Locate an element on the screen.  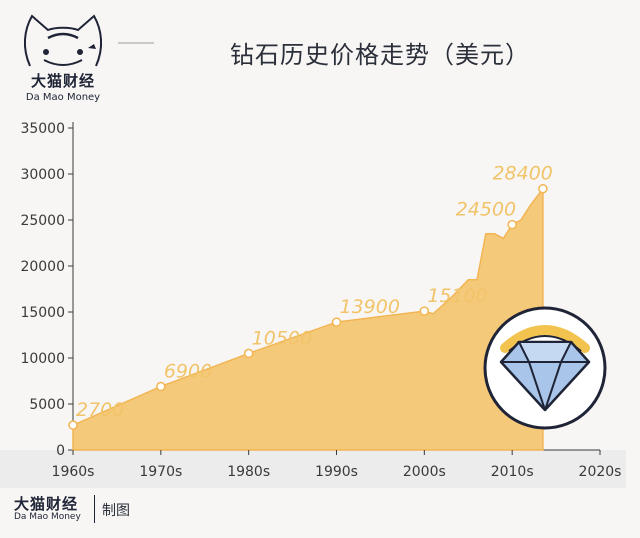
footer-brand-cn: 大猫财经 is located at coordinates (46, 504).